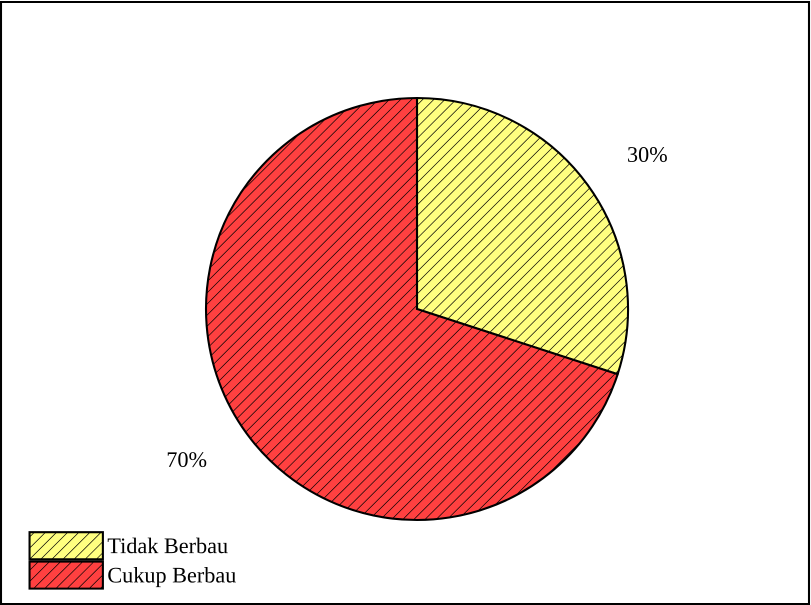  Describe the element at coordinates (647, 154) in the screenshot. I see `data-label: 30%` at that location.